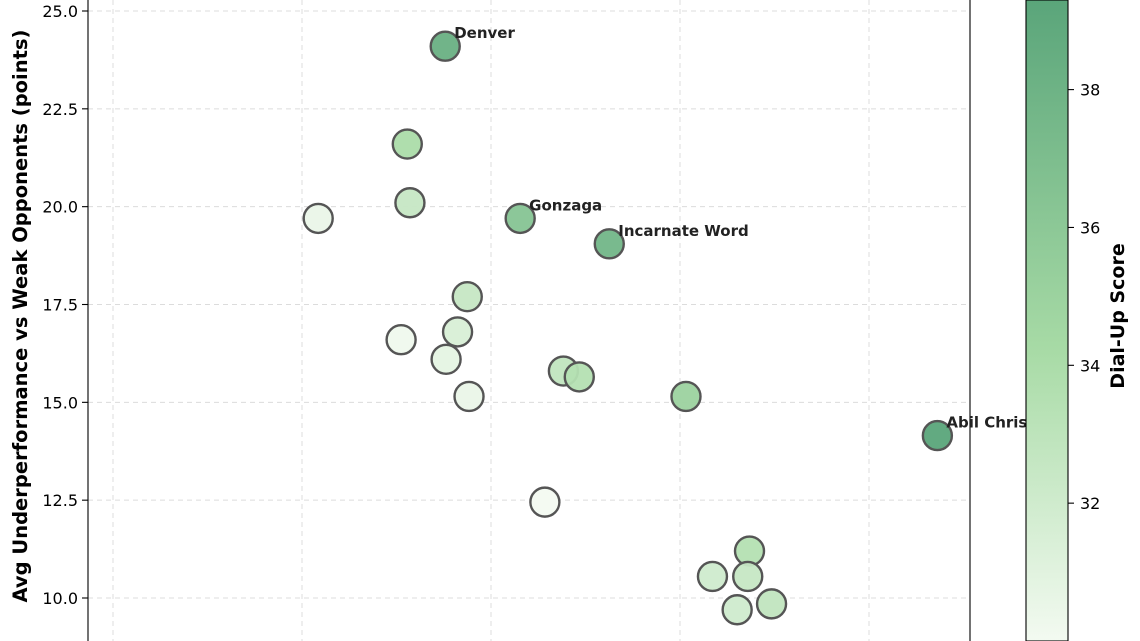  I want to click on colorbar-label: Dial-Up Score, so click(1118, 315).